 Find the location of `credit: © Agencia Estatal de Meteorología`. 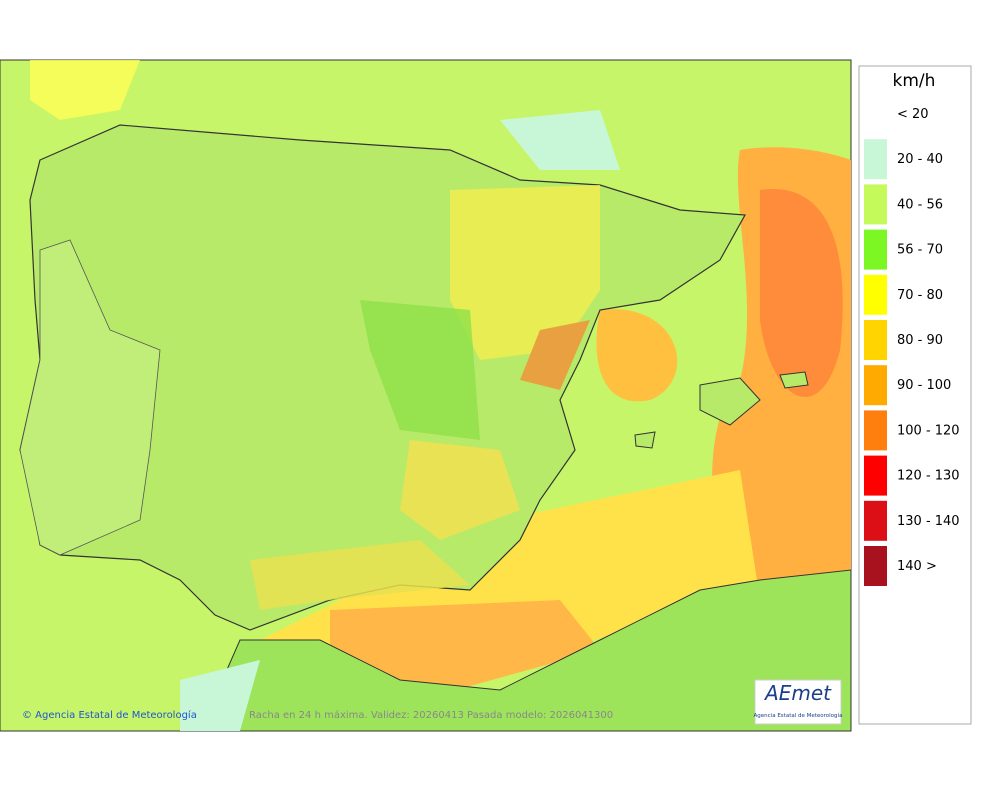

credit: © Agencia Estatal de Meteorología is located at coordinates (109, 715).